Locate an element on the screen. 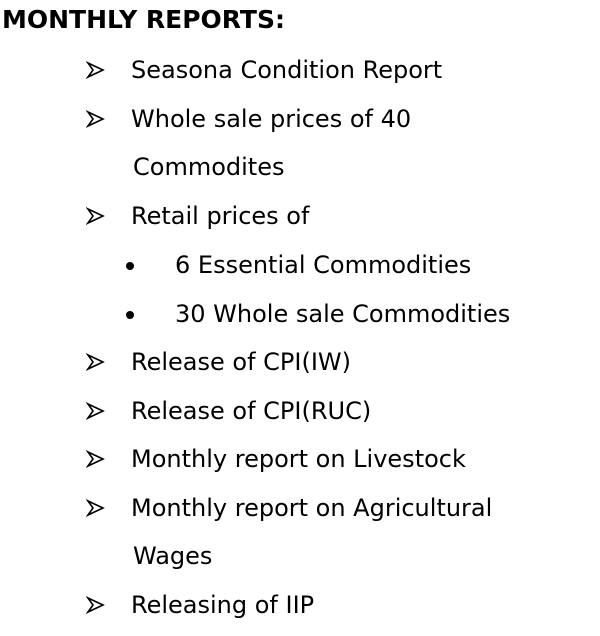 The height and width of the screenshot is (636, 600). list-item-text: Monthly report on Agricultural is located at coordinates (312, 508).